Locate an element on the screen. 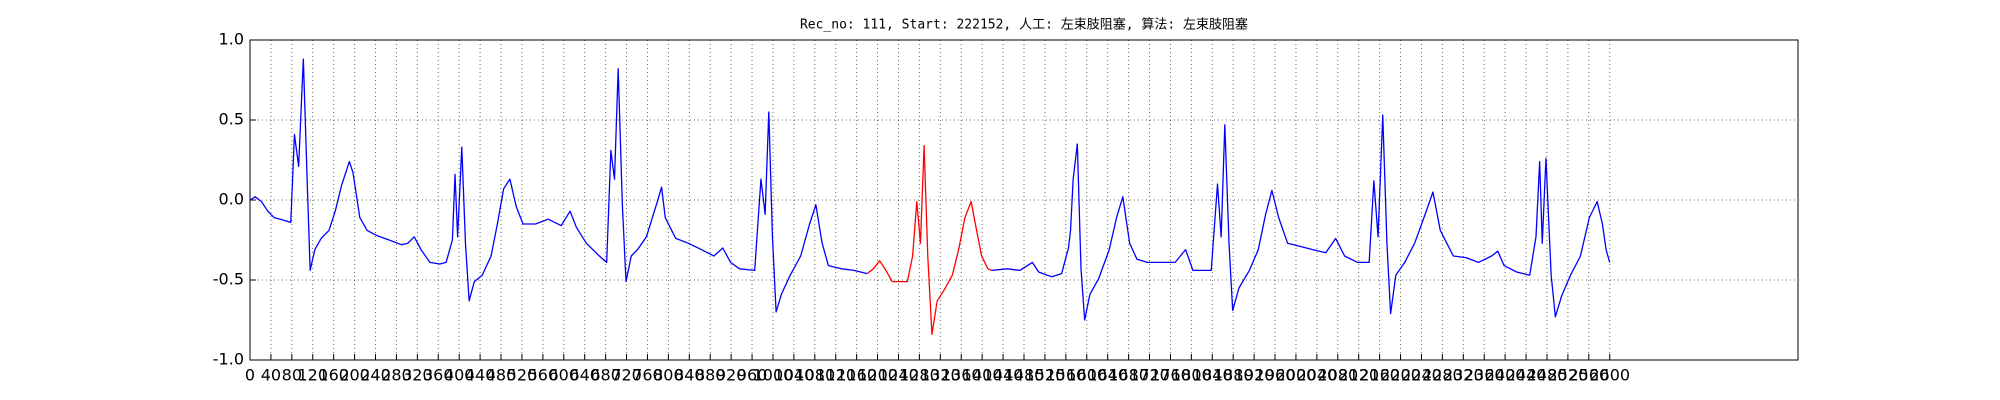  x-tick-label: 880 is located at coordinates (710, 375).